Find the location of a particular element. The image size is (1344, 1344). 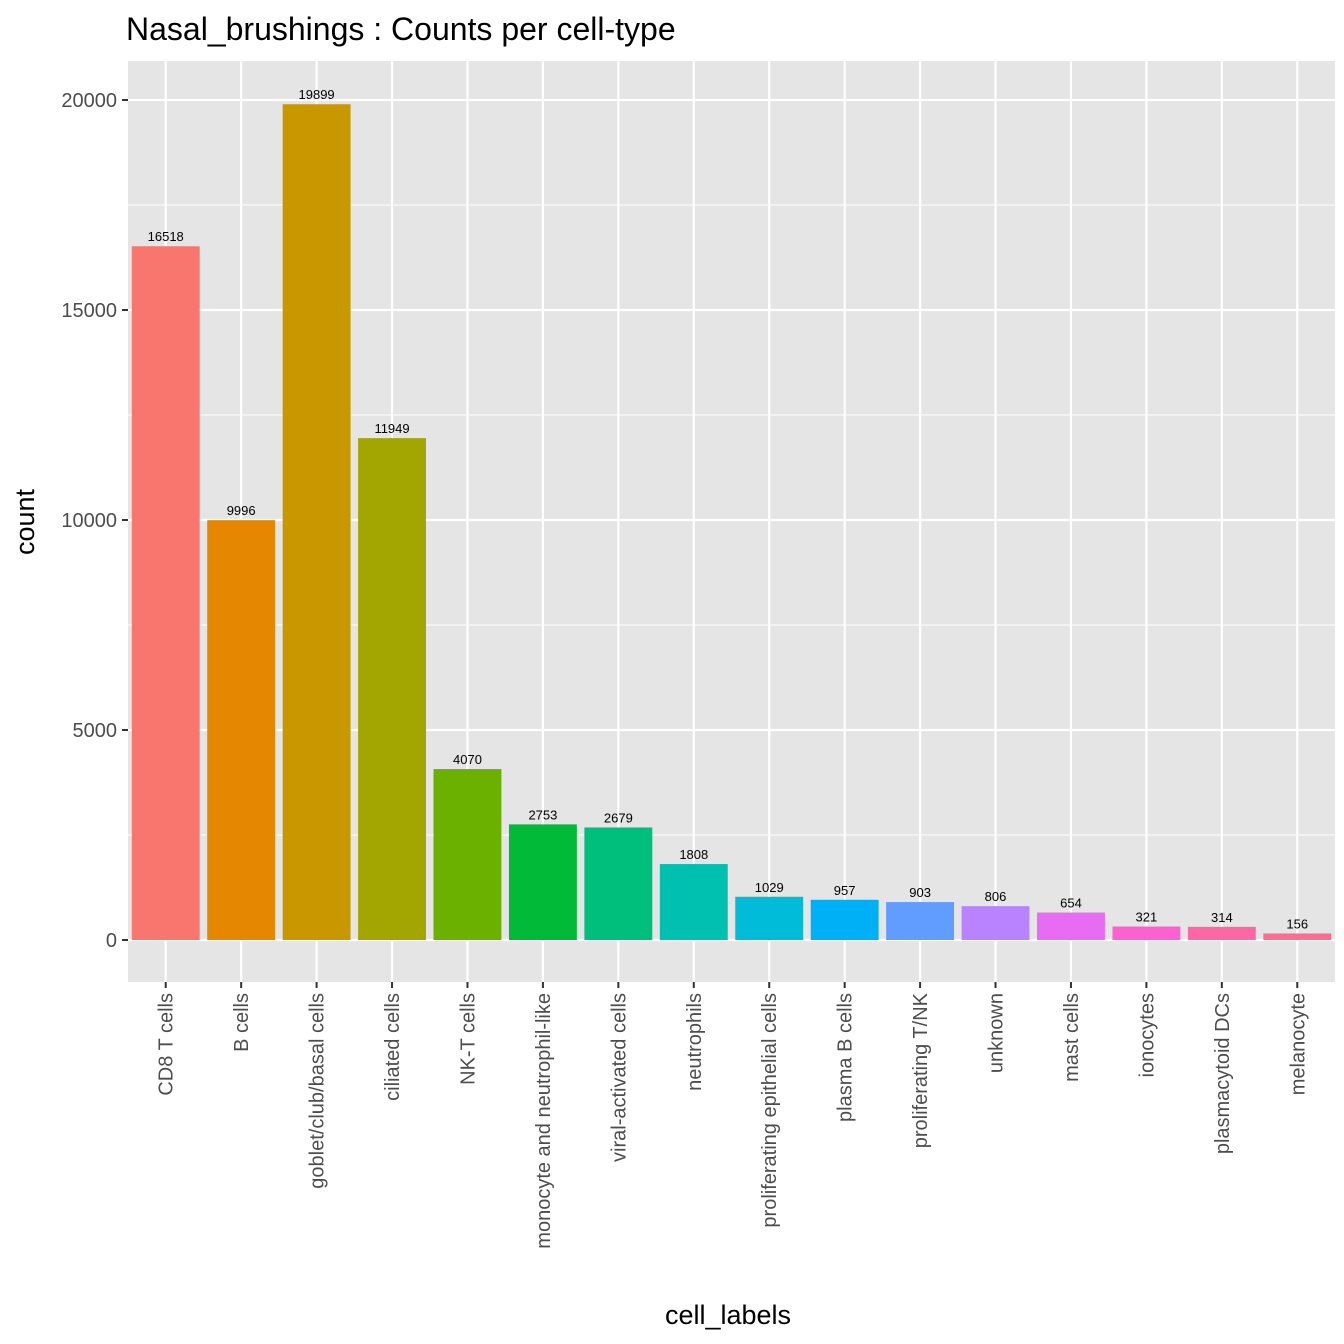

y-tick-label: 15000 is located at coordinates (89, 311).